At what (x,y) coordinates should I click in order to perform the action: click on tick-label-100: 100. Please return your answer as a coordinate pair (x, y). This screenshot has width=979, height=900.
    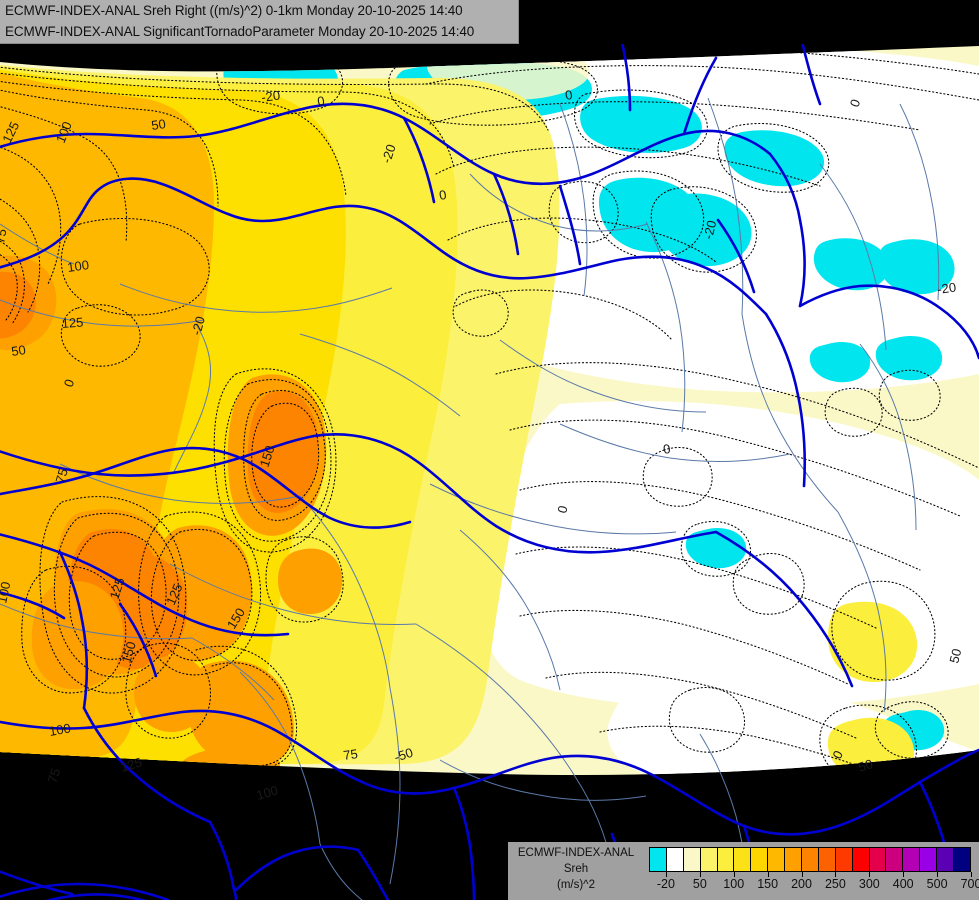
    Looking at the image, I should click on (734, 884).